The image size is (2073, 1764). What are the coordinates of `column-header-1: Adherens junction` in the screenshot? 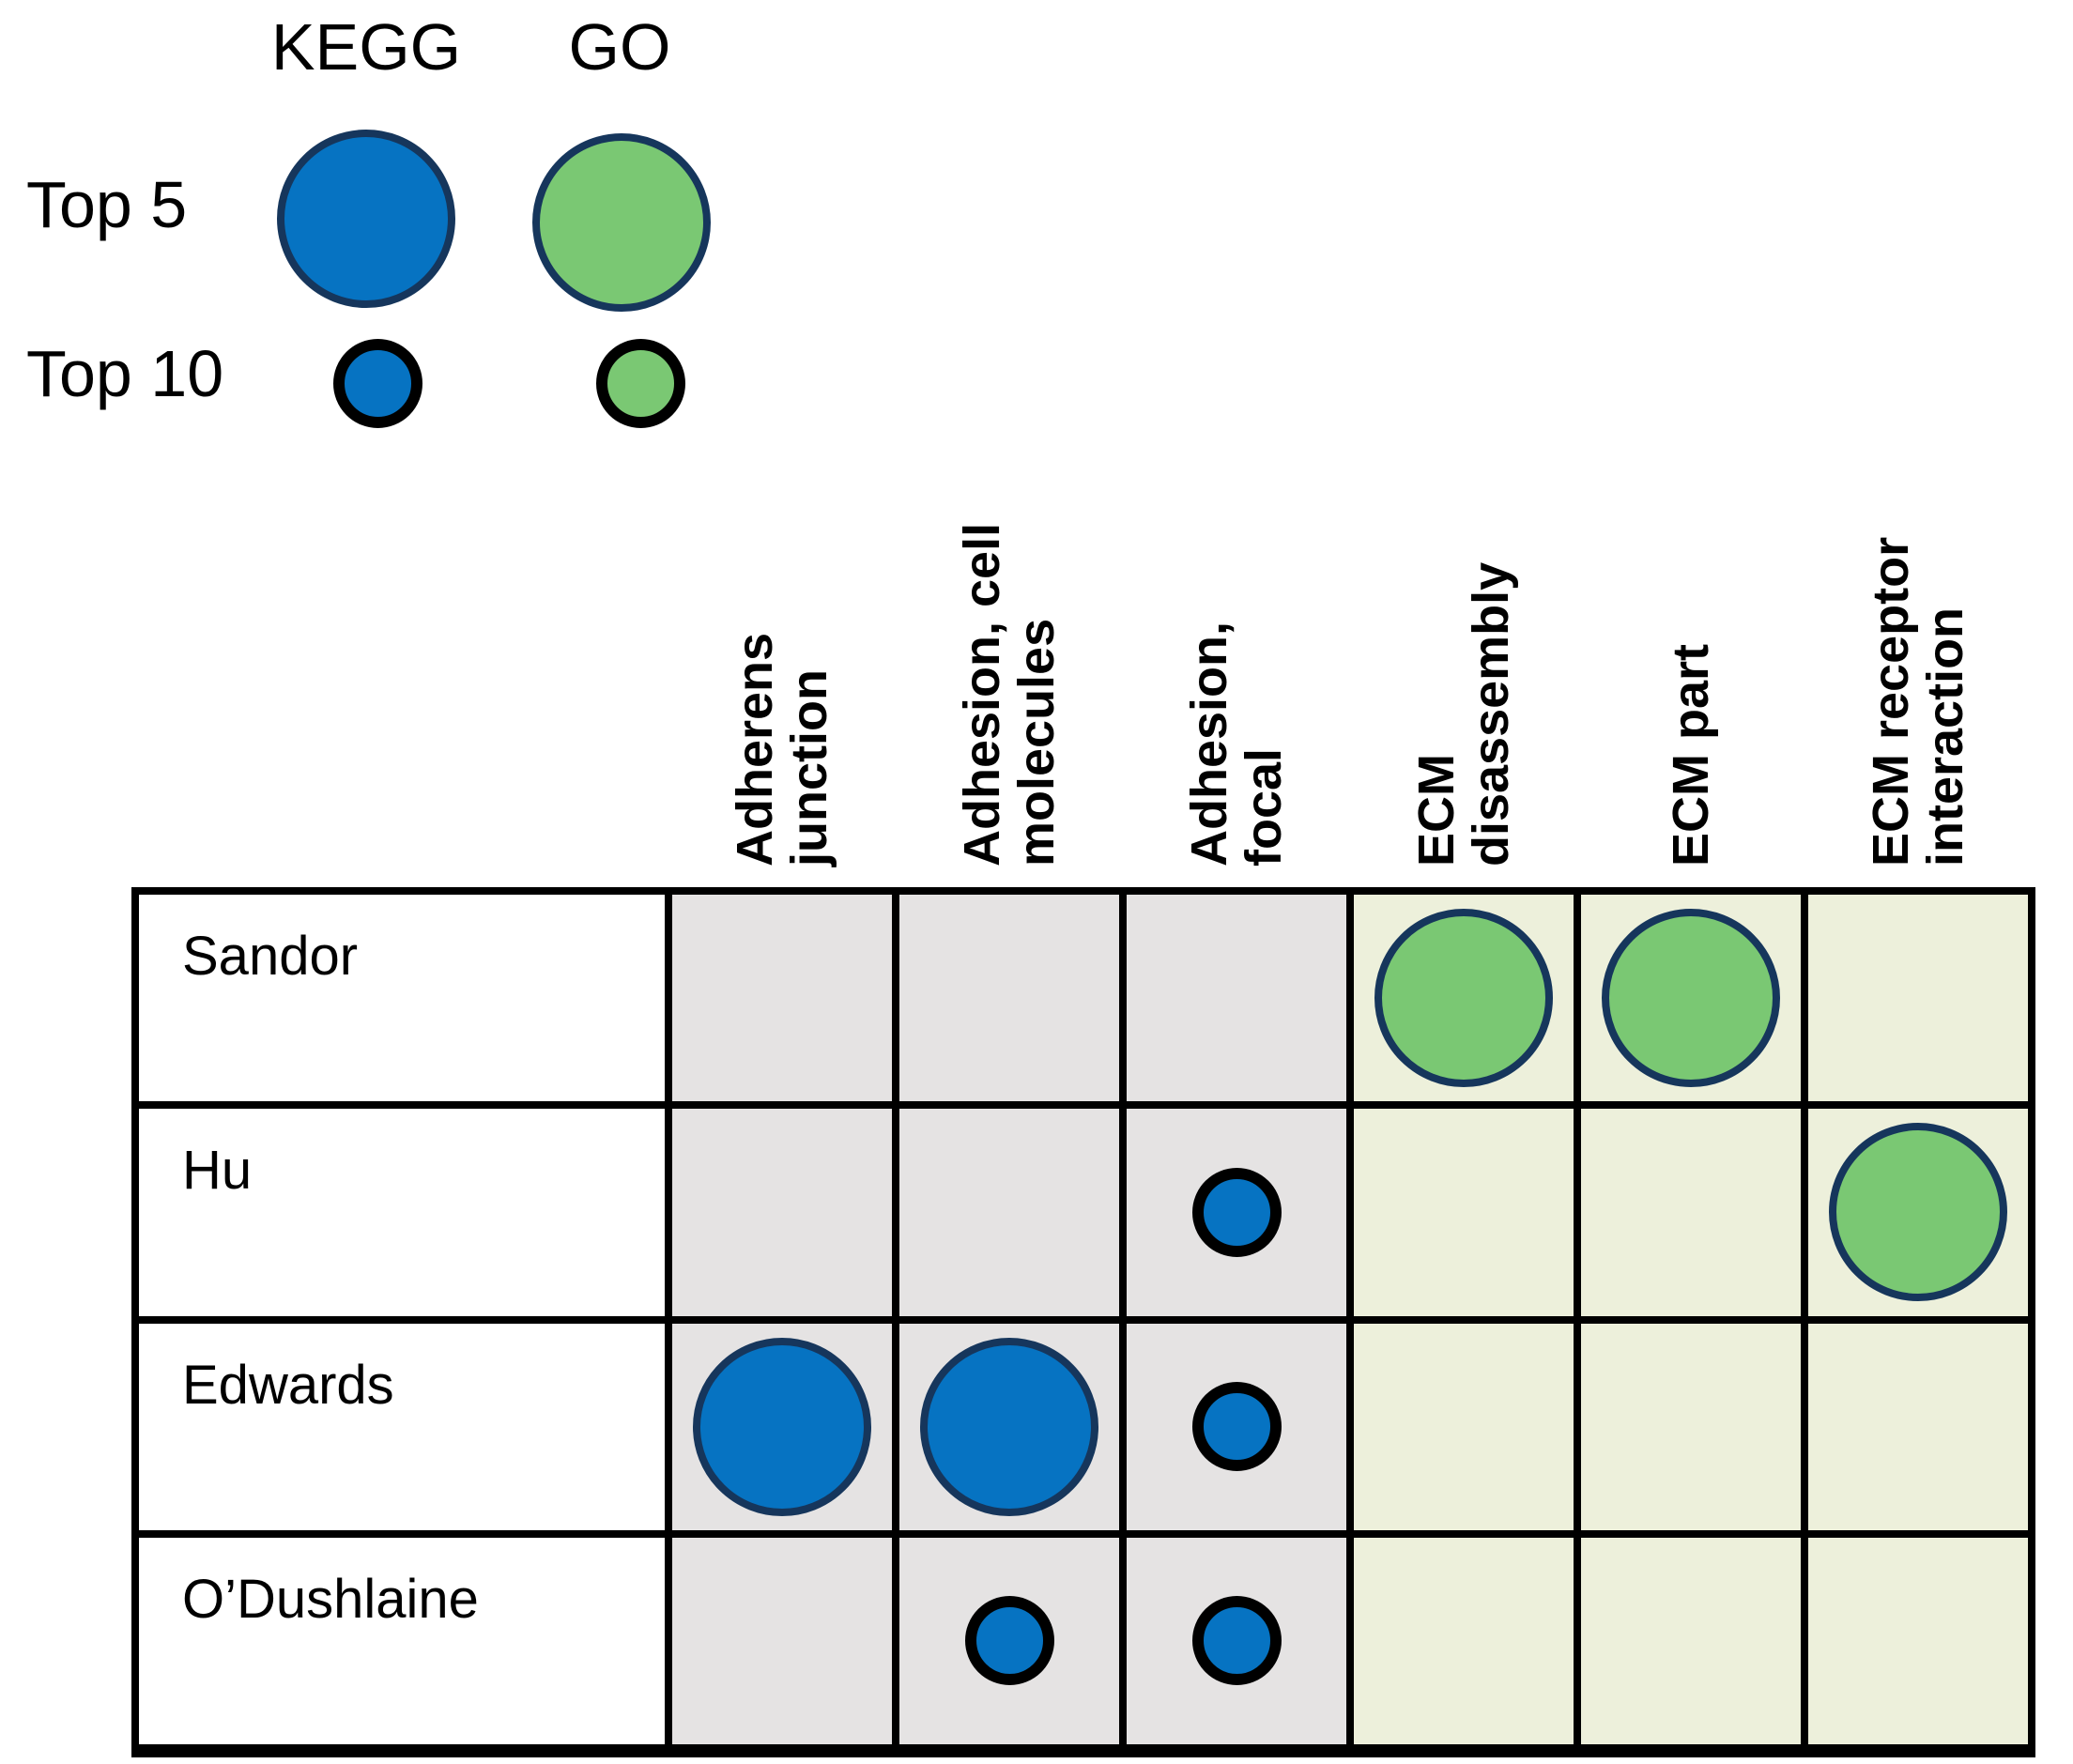 It's located at (782, 750).